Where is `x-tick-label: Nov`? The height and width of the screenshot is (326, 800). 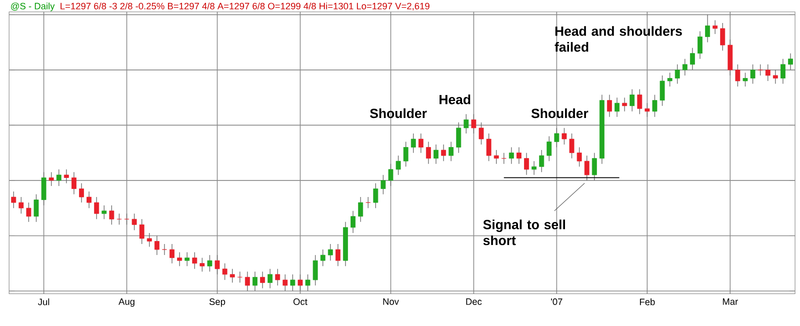 x-tick-label: Nov is located at coordinates (391, 301).